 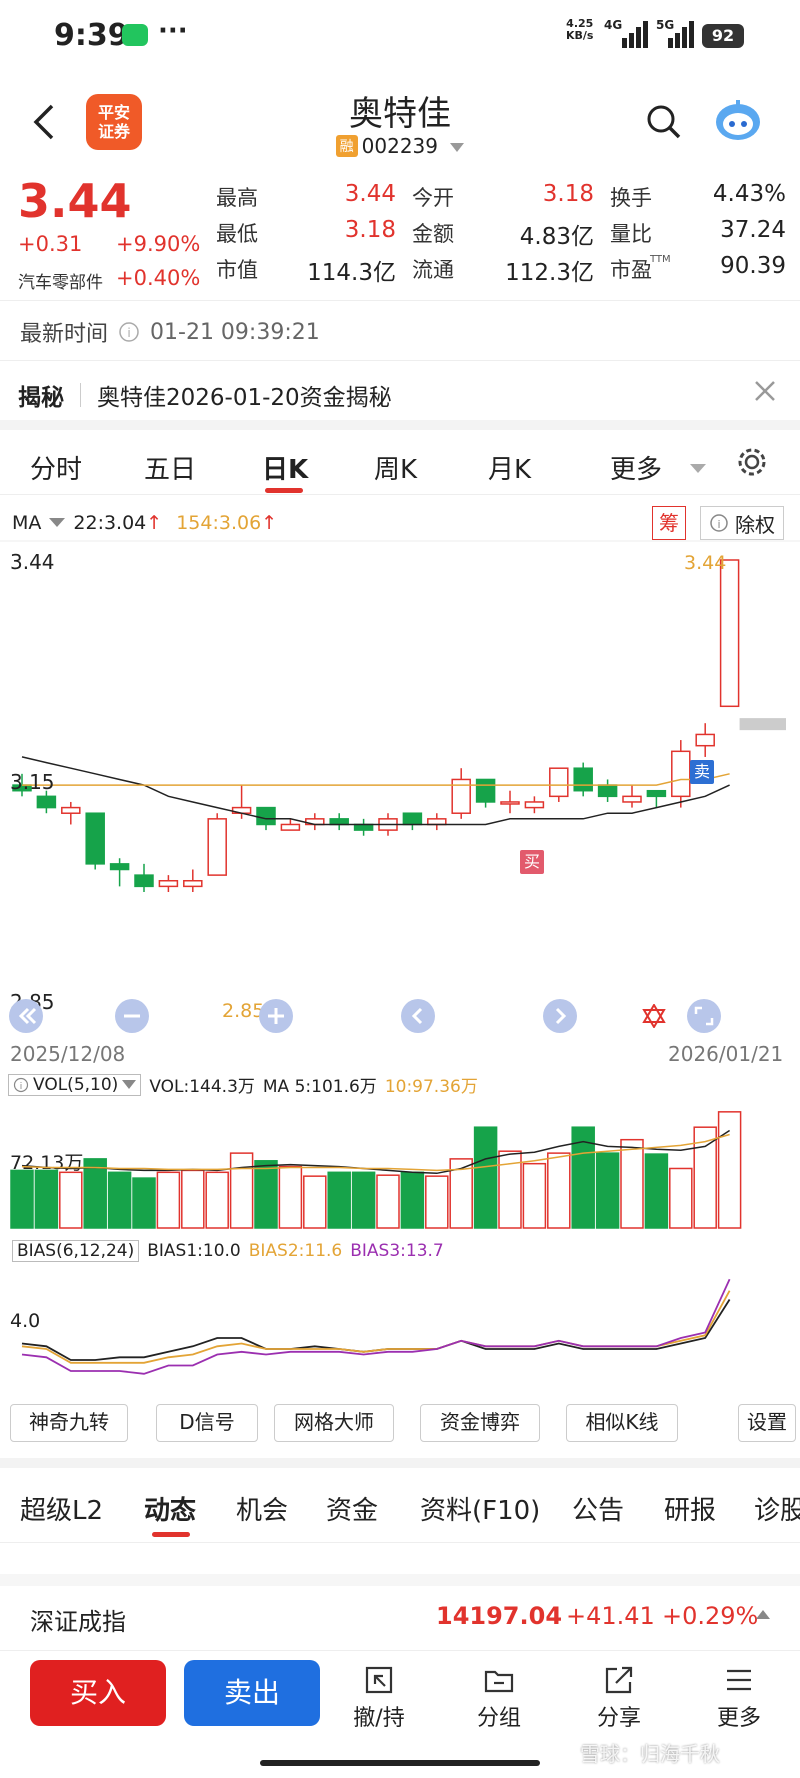 I want to click on ma-legend: MA 22:3.04 ↑ 154:3.06 ↑, so click(x=144, y=523).